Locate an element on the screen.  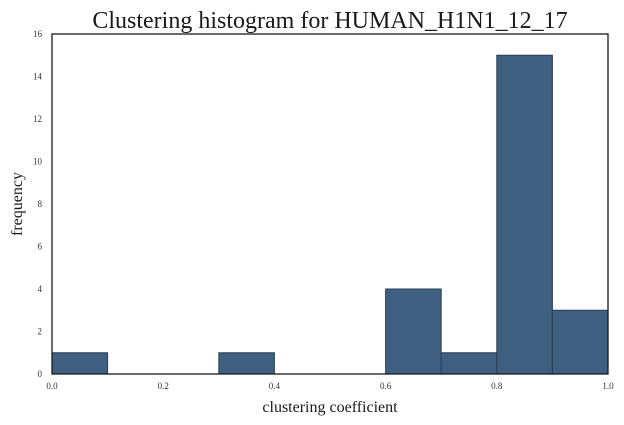
x-tick-label: 0.2 is located at coordinates (163, 386).